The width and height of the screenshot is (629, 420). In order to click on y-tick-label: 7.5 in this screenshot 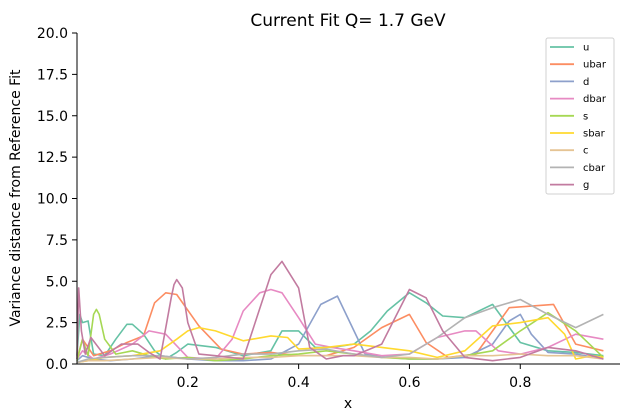, I will do `click(57, 241)`.